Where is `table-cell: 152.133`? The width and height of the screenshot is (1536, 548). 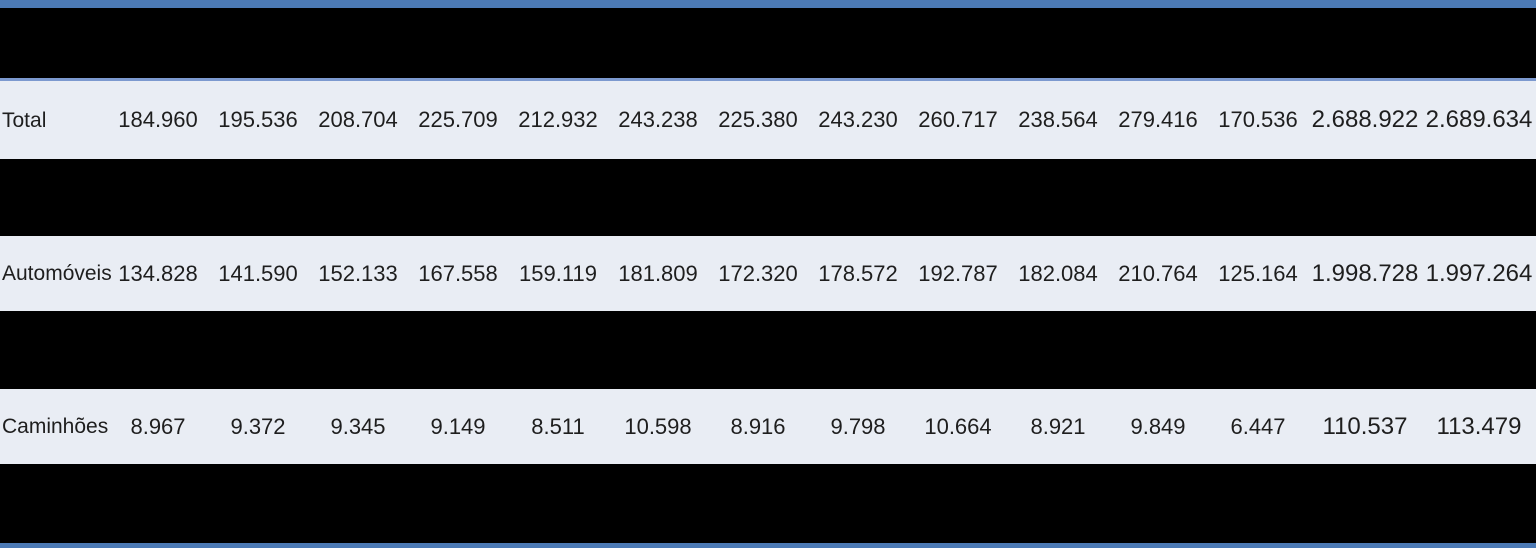
table-cell: 152.133 is located at coordinates (358, 273).